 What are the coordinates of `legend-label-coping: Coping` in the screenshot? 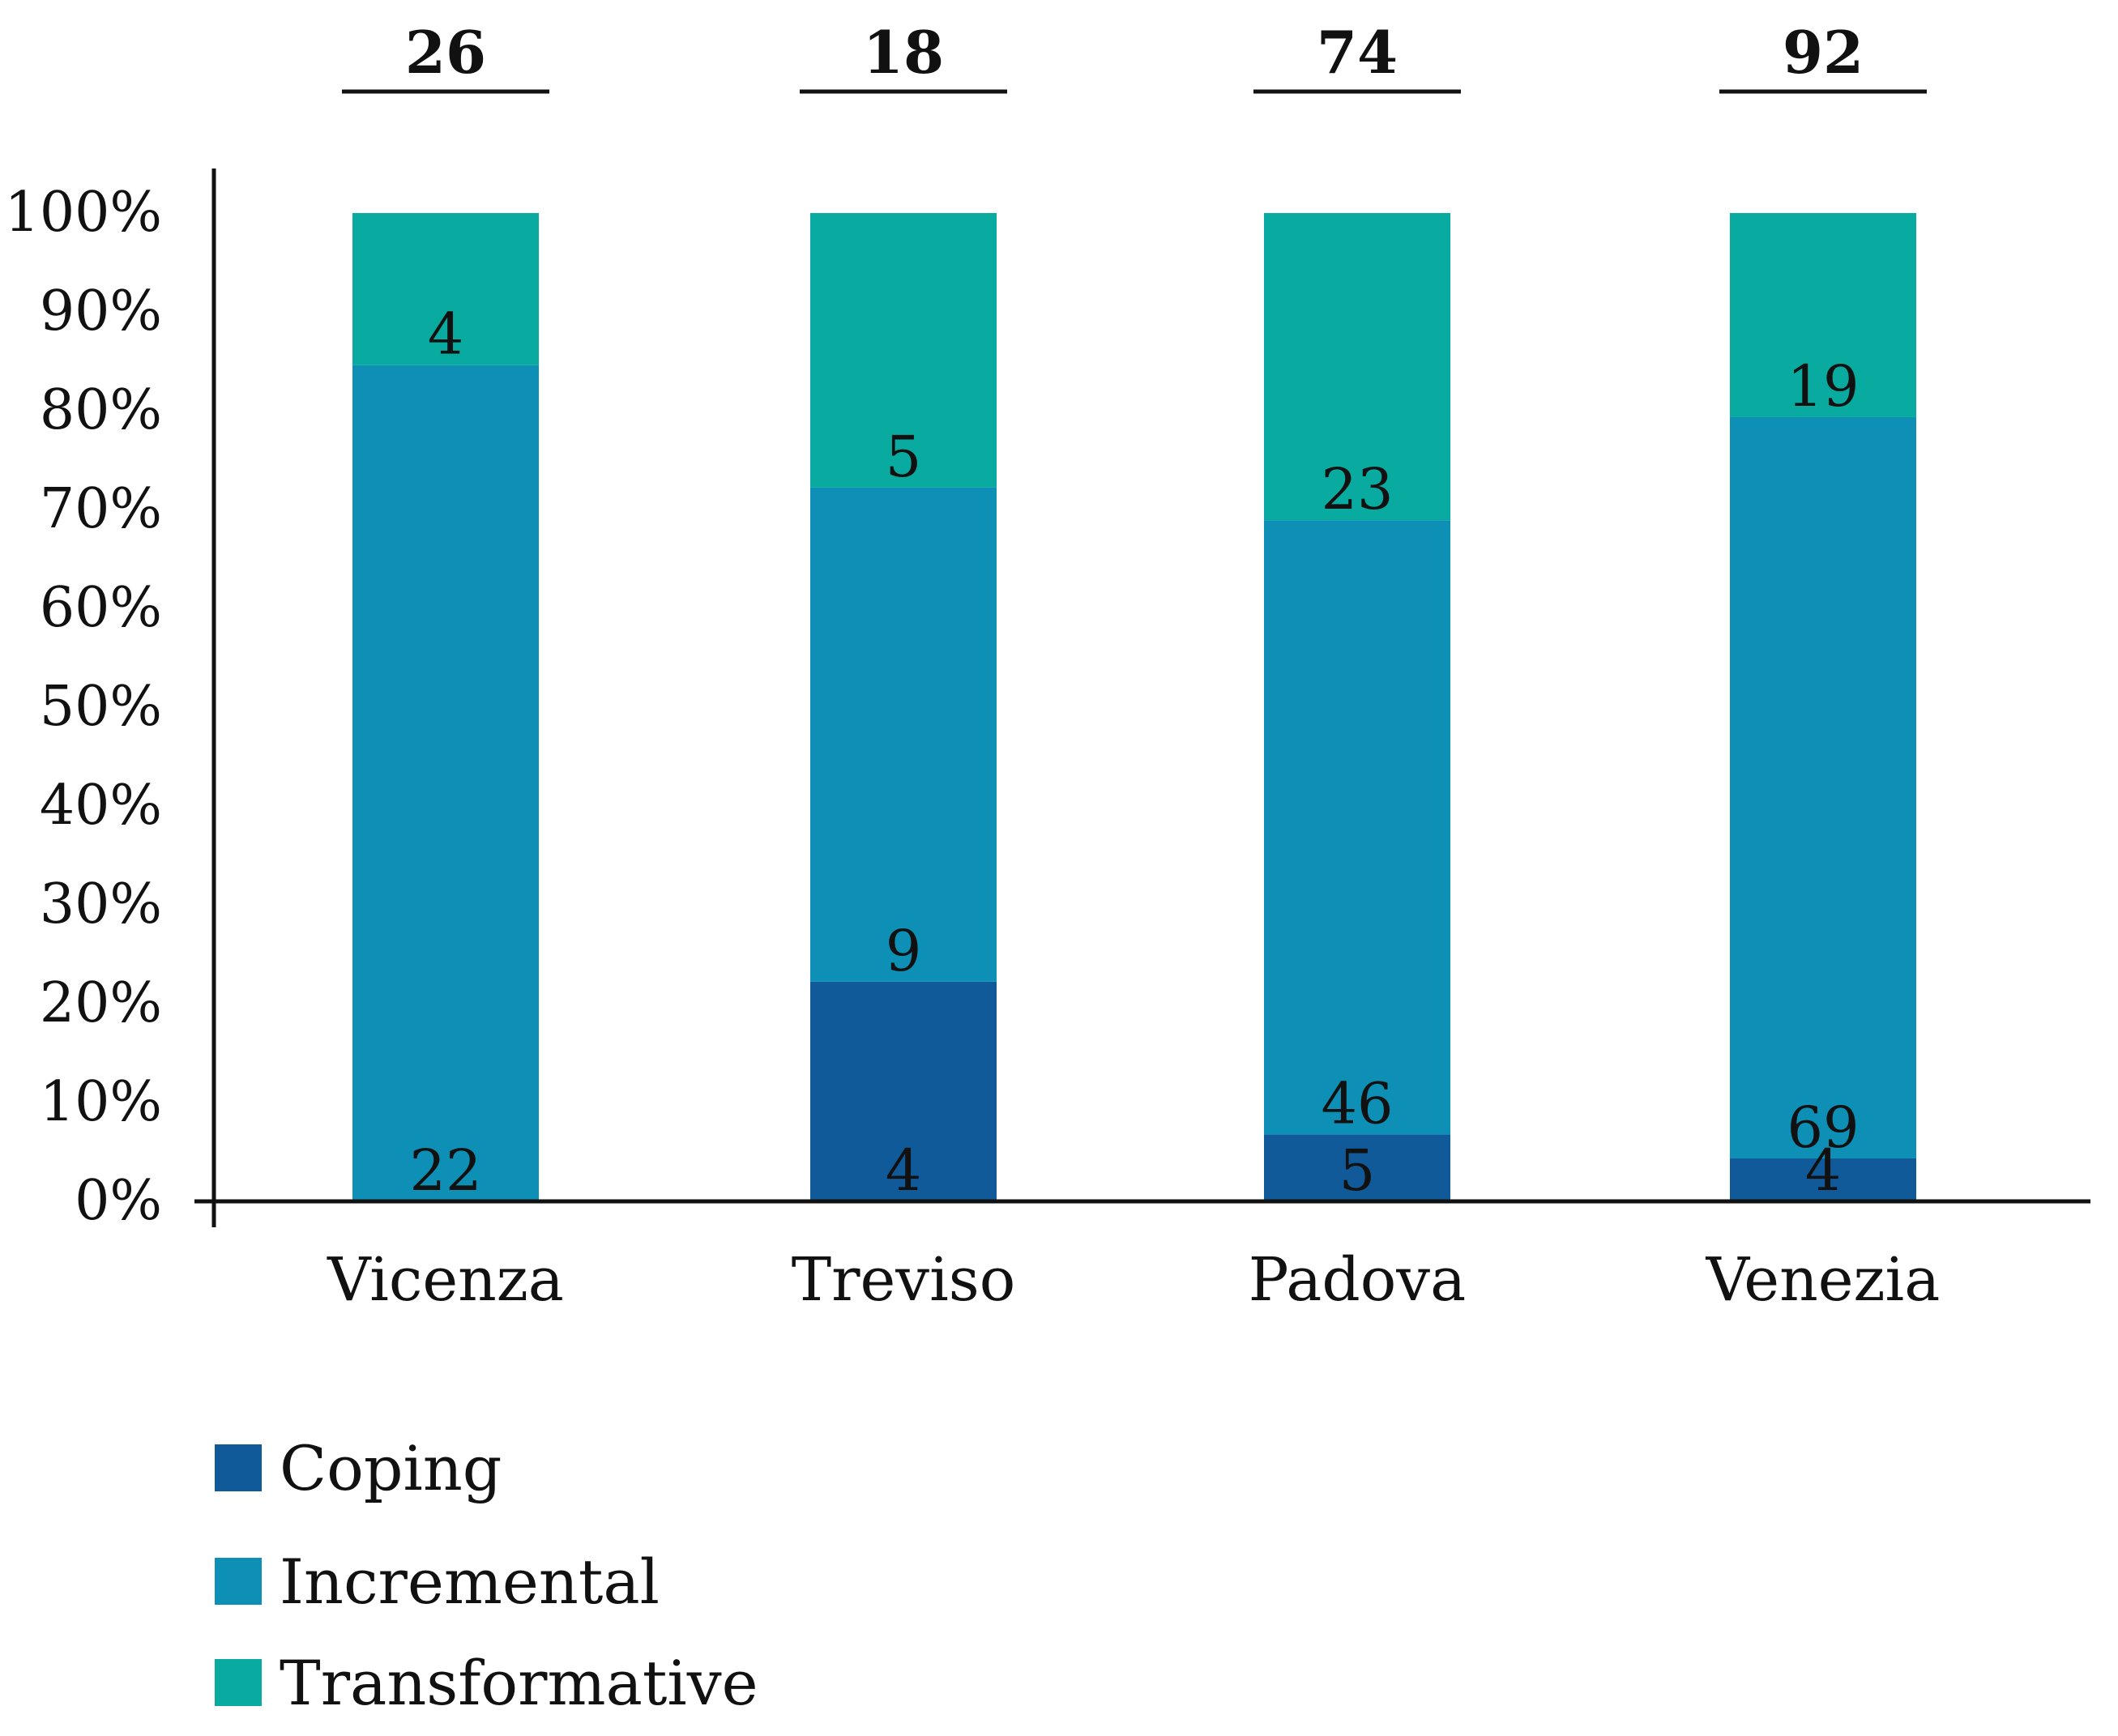 It's located at (391, 1468).